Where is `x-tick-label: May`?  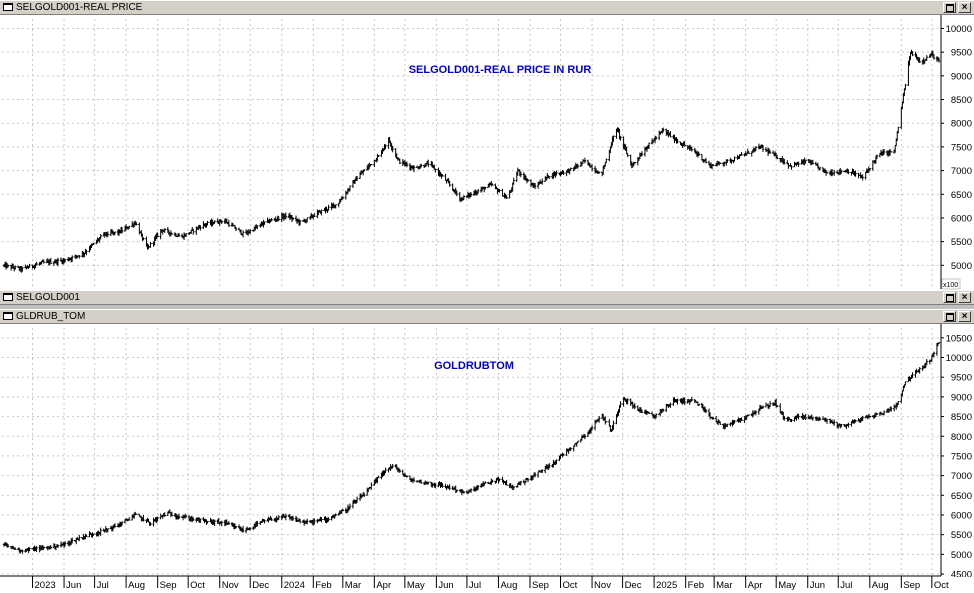
x-tick-label: May is located at coordinates (787, 585).